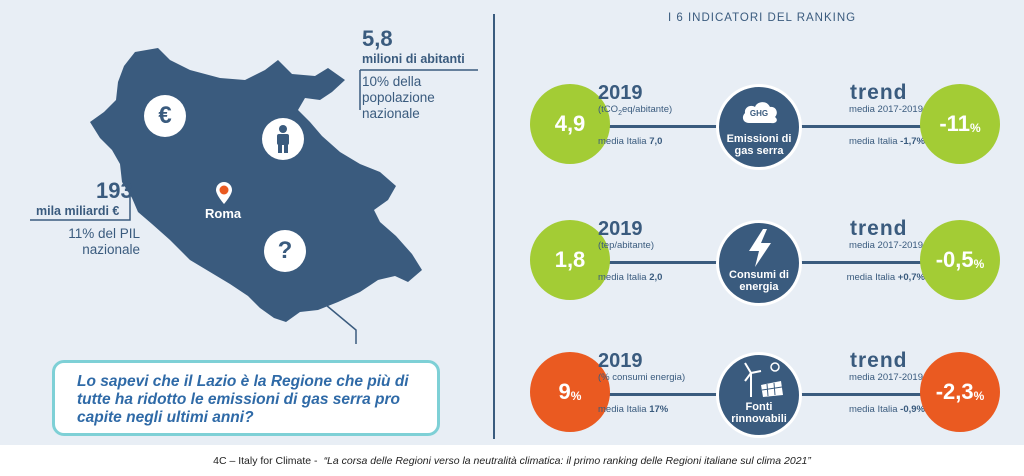 Image resolution: width=1024 pixels, height=476 pixels. I want to click on gdp-note: 11% del PIL nazionale, so click(104, 241).